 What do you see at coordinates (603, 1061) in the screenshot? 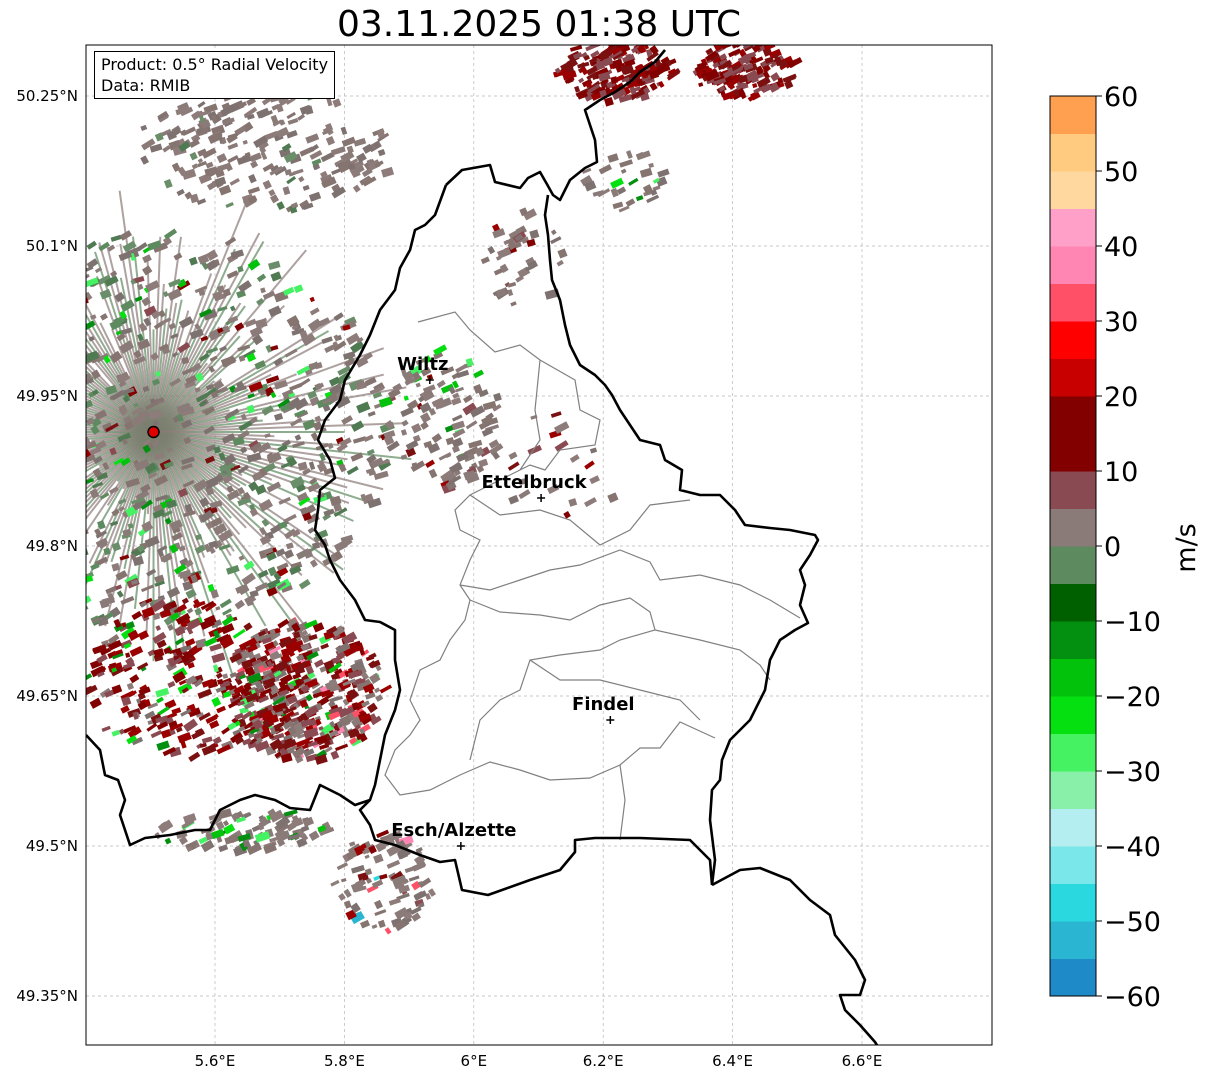
I see `lon-tick-label: 6.2°E` at bounding box center [603, 1061].